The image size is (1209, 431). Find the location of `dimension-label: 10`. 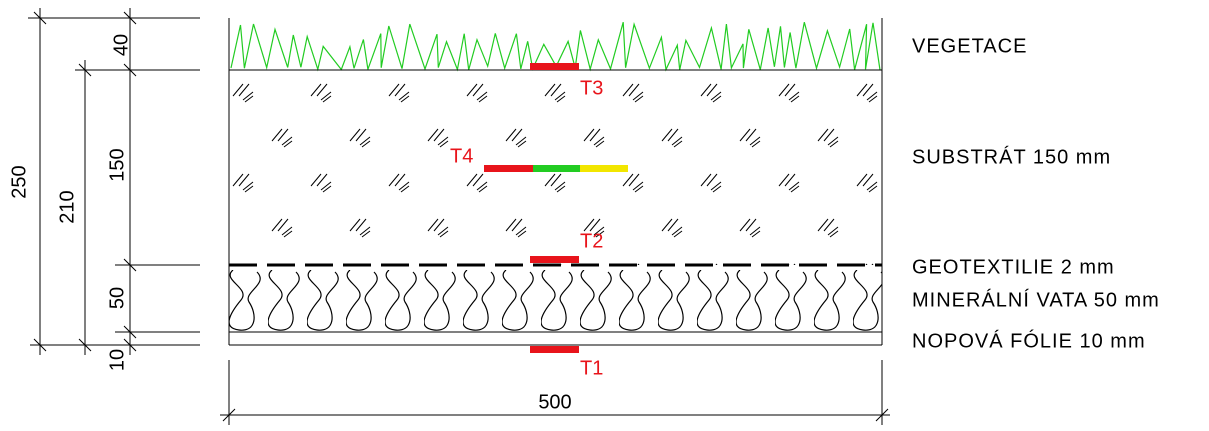

dimension-label: 10 is located at coordinates (117, 360).